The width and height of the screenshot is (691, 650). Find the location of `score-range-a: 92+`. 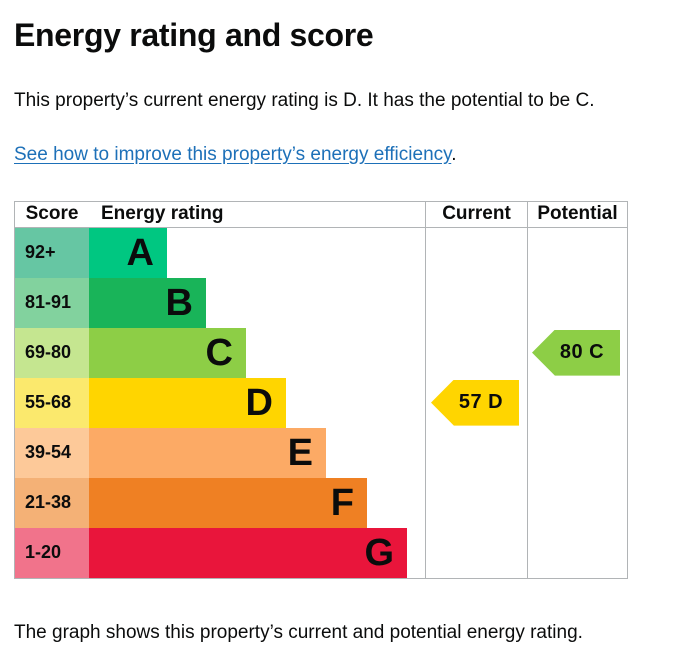

score-range-a: 92+ is located at coordinates (52, 252).